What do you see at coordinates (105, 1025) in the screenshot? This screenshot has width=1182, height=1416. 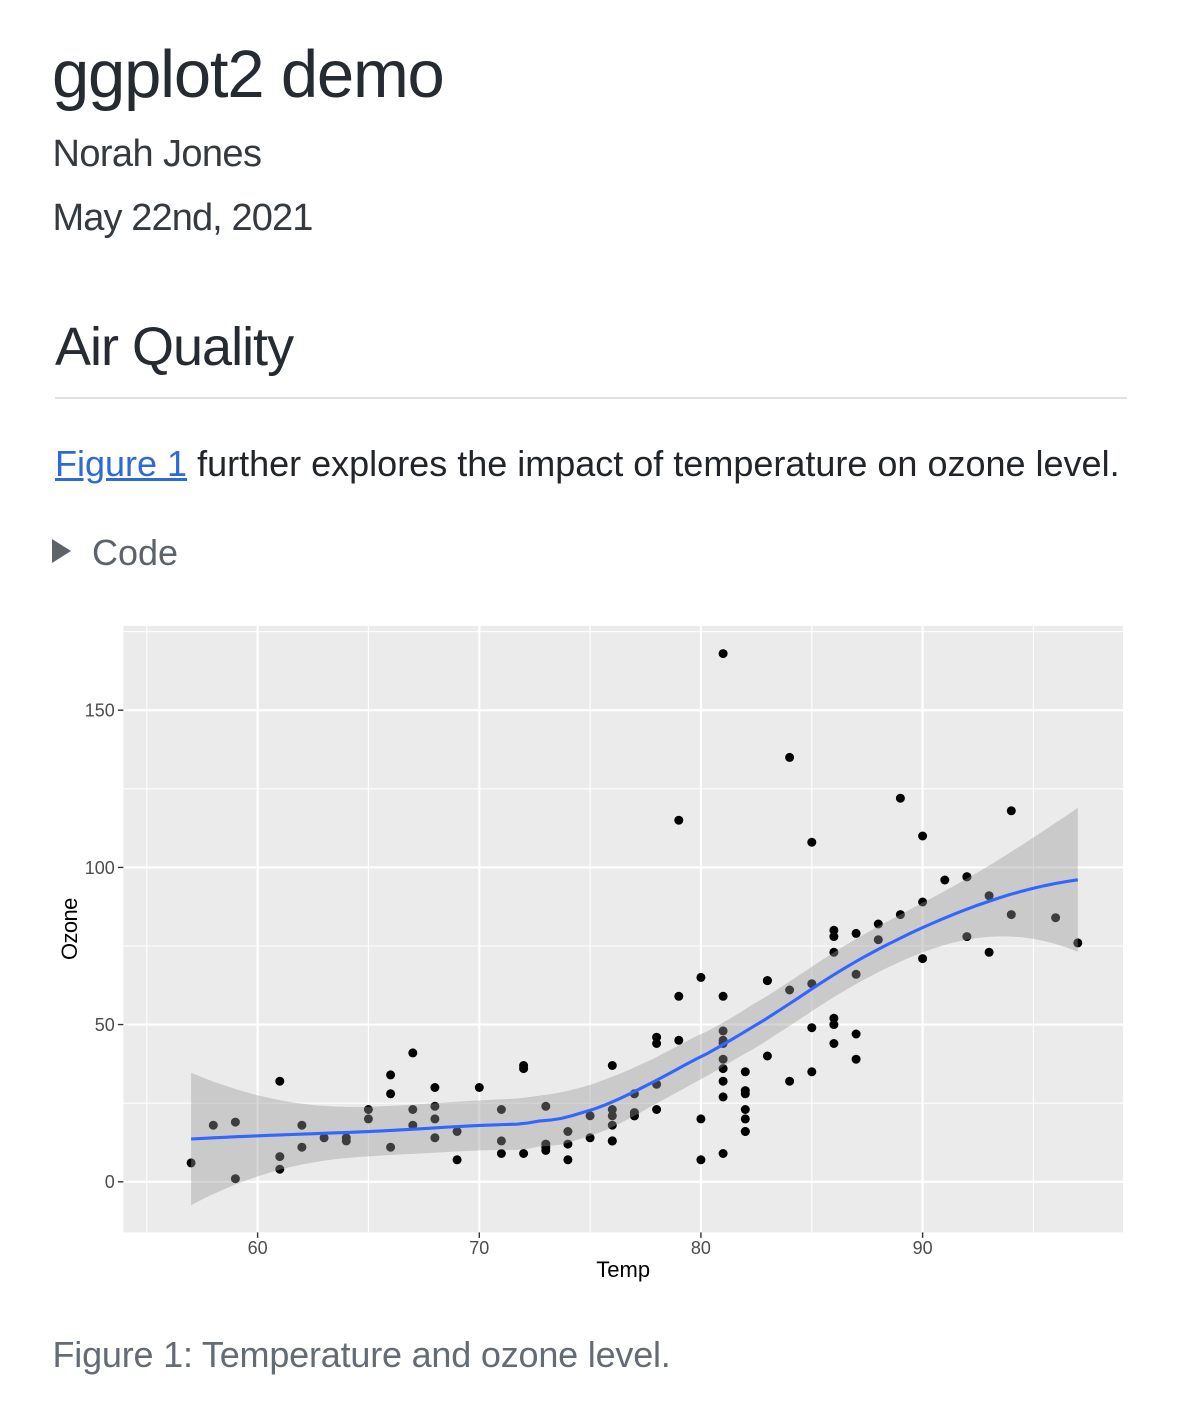 I see `svg-text: 50` at bounding box center [105, 1025].